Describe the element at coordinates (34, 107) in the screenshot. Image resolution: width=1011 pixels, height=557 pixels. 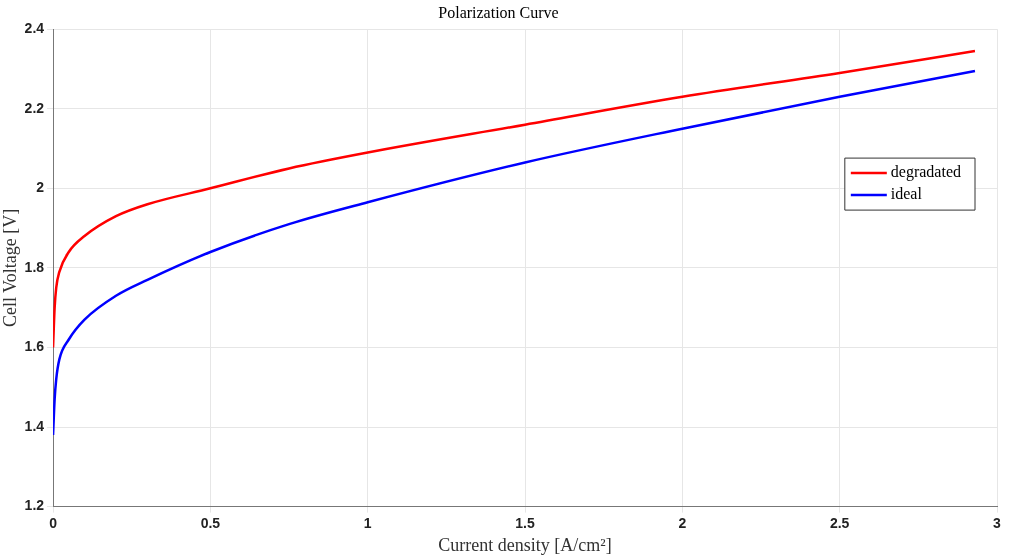
I see `y-tick-label: 2.2` at that location.